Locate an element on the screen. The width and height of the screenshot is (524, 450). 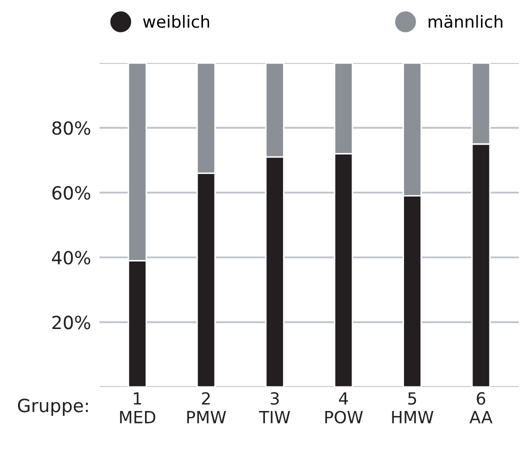
x-tick-label: 3 TIW is located at coordinates (274, 408).